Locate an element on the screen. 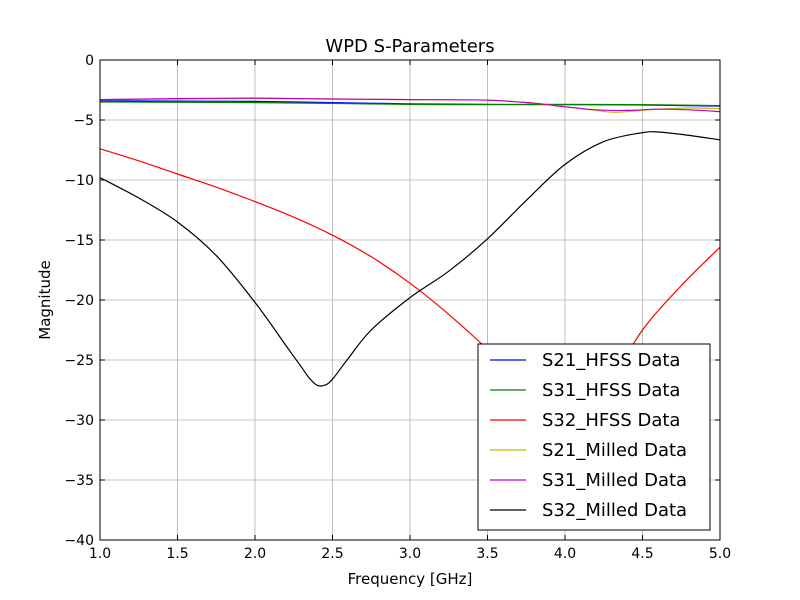  x-tick-label: 3.5 is located at coordinates (487, 554).